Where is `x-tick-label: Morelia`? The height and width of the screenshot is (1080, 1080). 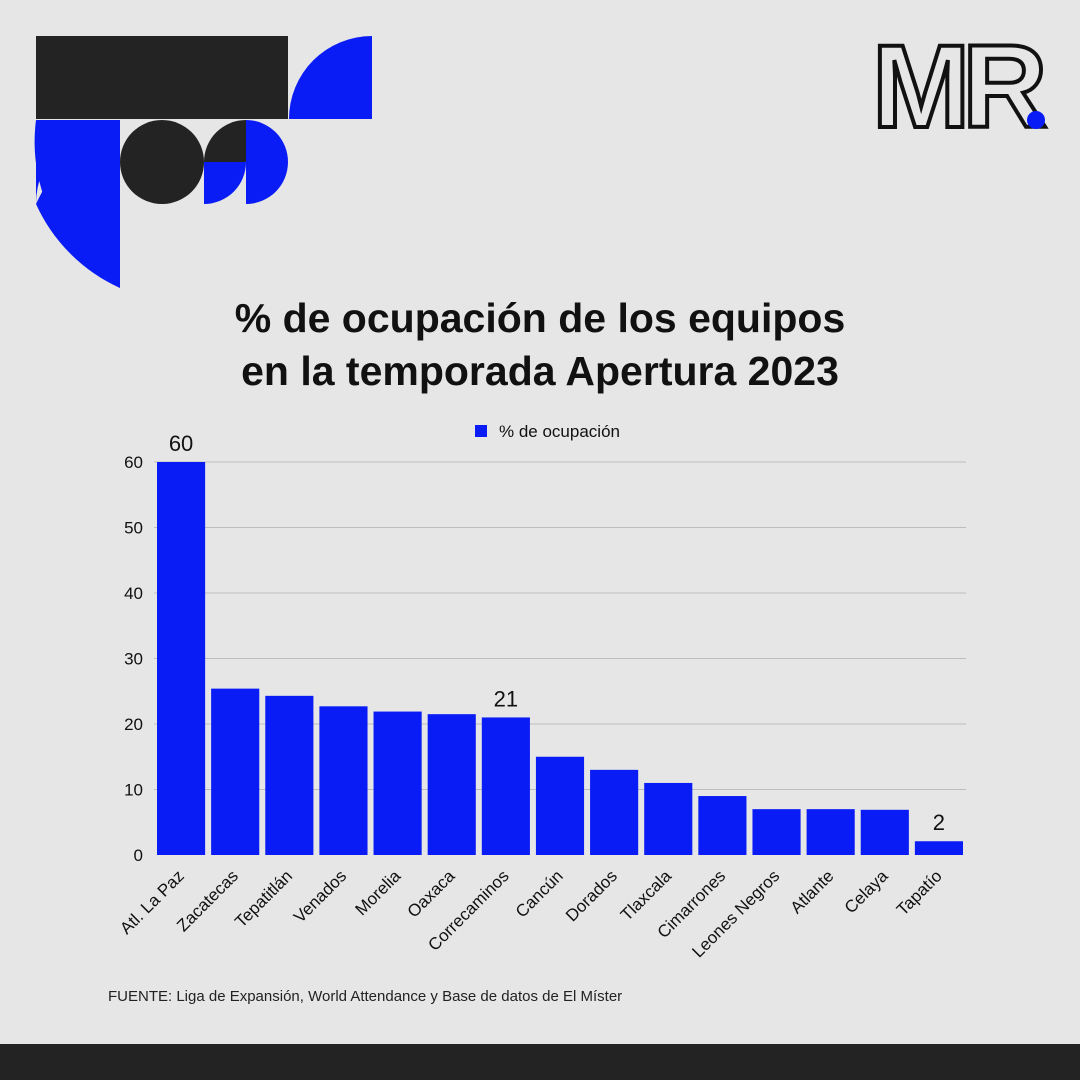 x-tick-label: Morelia is located at coordinates (378, 892).